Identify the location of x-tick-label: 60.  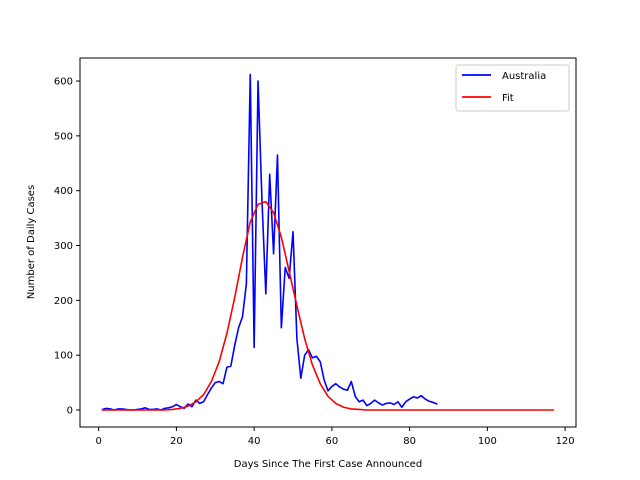
(332, 441).